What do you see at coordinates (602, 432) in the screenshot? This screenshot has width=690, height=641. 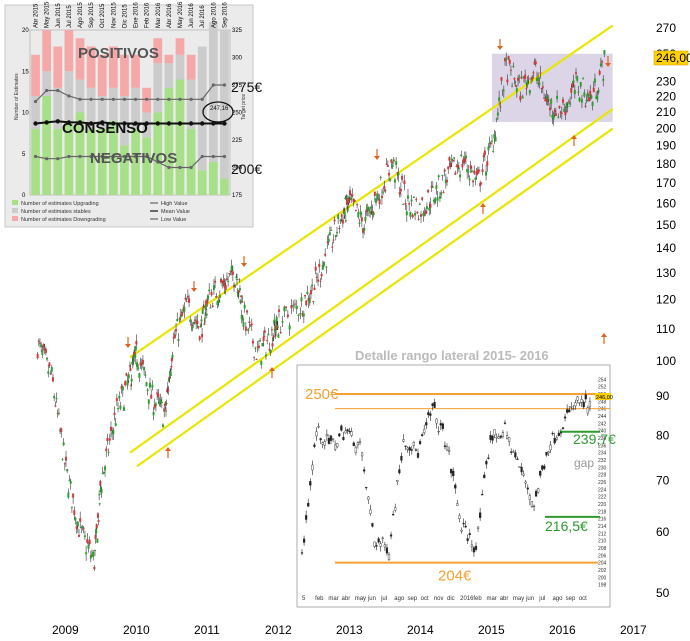 I see `detail-y-tick: 240` at bounding box center [602, 432].